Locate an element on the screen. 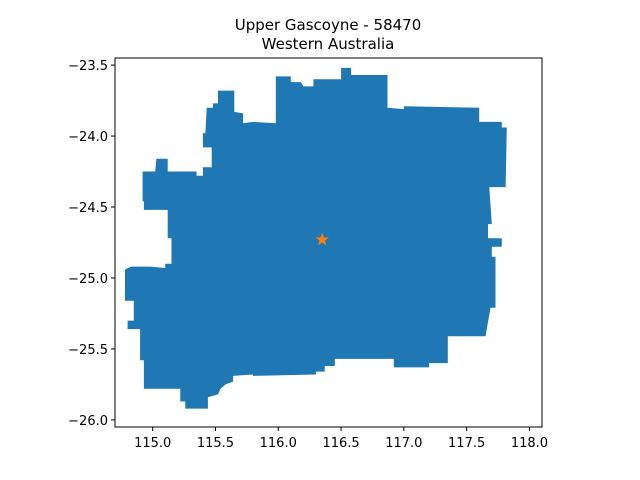  x-tick-label: 115.0 is located at coordinates (152, 443).